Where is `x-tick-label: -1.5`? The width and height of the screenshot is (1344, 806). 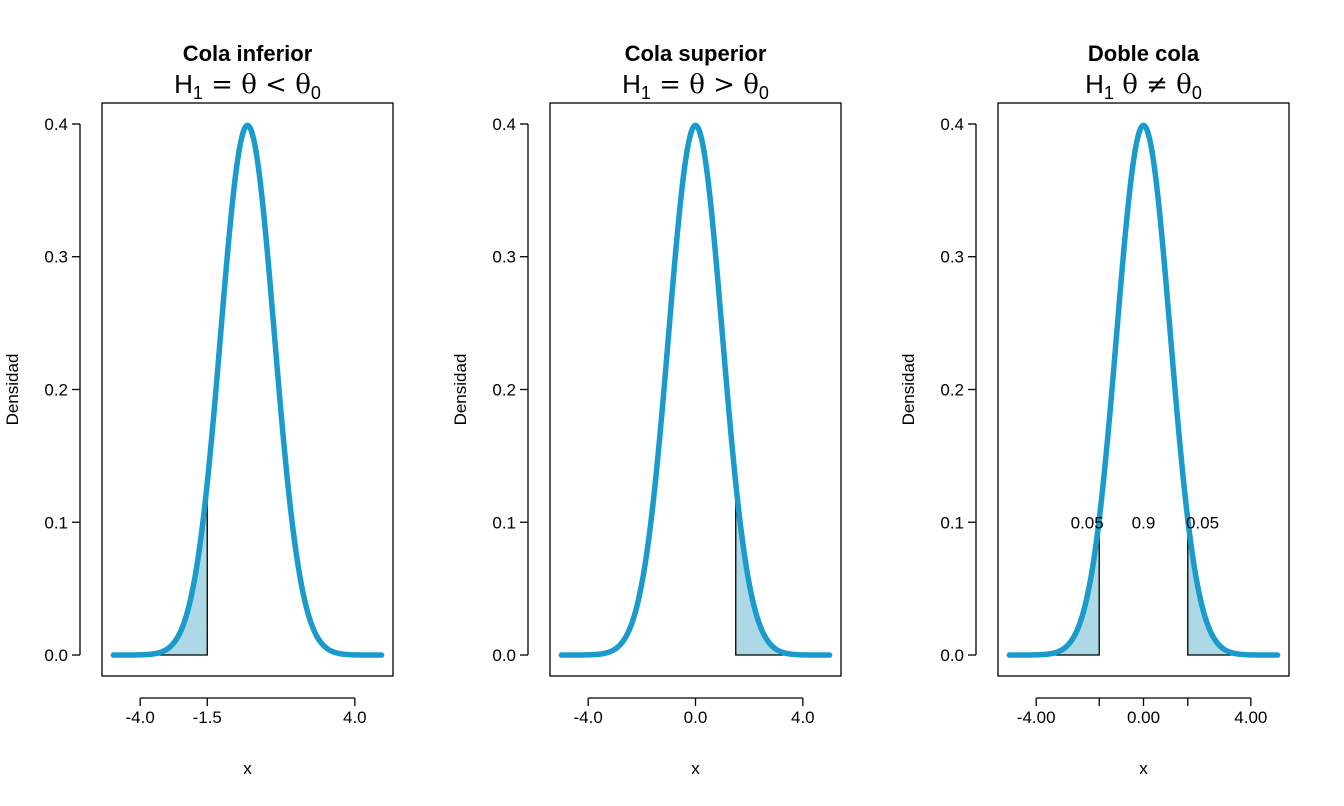 x-tick-label: -1.5 is located at coordinates (207, 717).